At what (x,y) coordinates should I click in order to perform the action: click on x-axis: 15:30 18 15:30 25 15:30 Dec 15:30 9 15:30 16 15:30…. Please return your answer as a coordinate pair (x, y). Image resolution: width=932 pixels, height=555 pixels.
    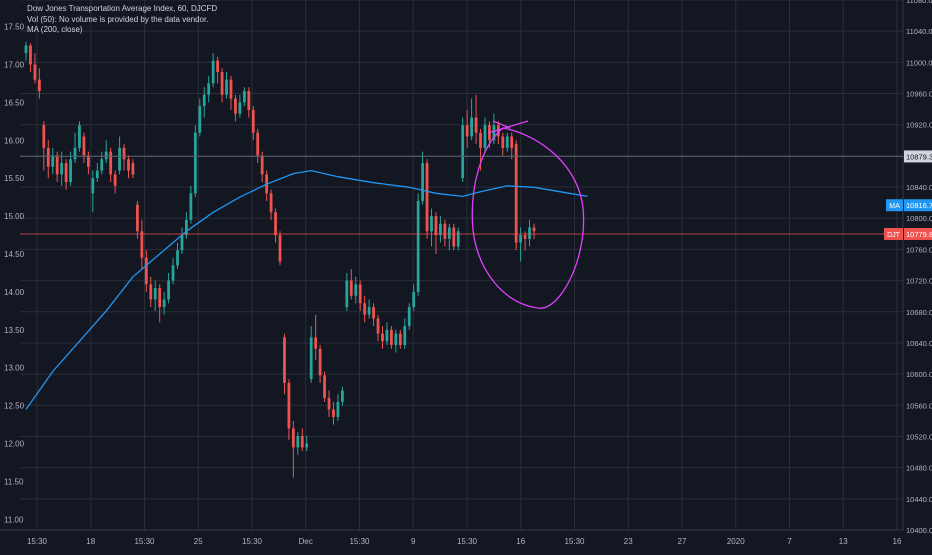
    Looking at the image, I should click on (464, 541).